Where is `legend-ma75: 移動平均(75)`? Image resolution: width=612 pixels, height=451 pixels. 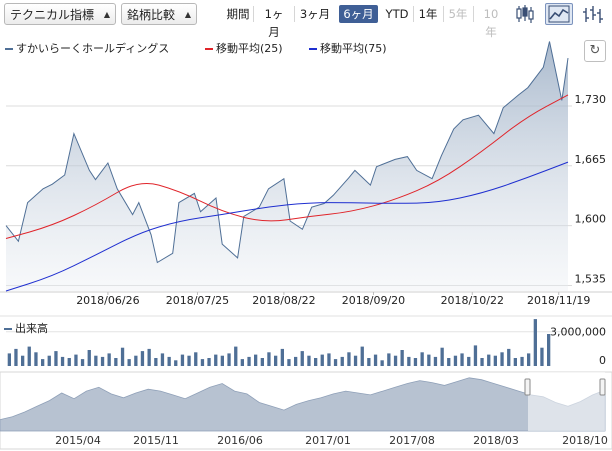 legend-ma75: 移動平均(75) is located at coordinates (348, 48).